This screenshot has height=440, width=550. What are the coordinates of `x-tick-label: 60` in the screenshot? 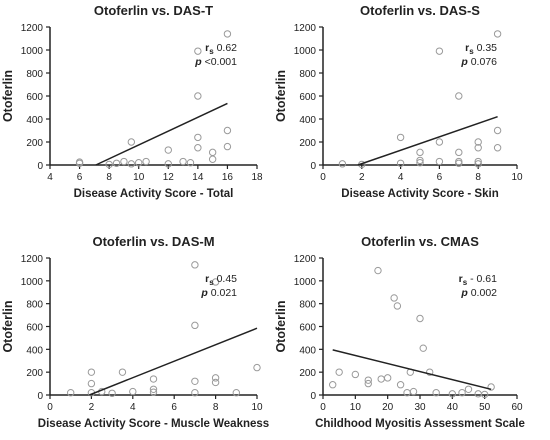 It's located at (517, 407).